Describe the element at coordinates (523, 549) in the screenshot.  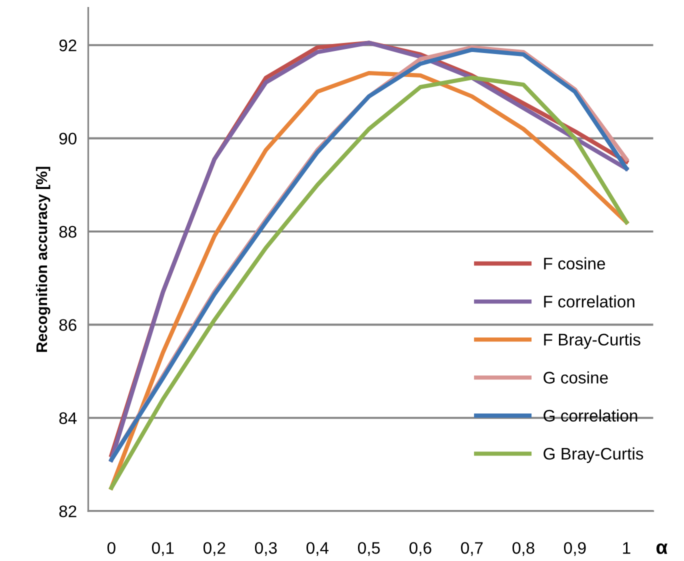
I see `x-tick-label: 0,8` at that location.